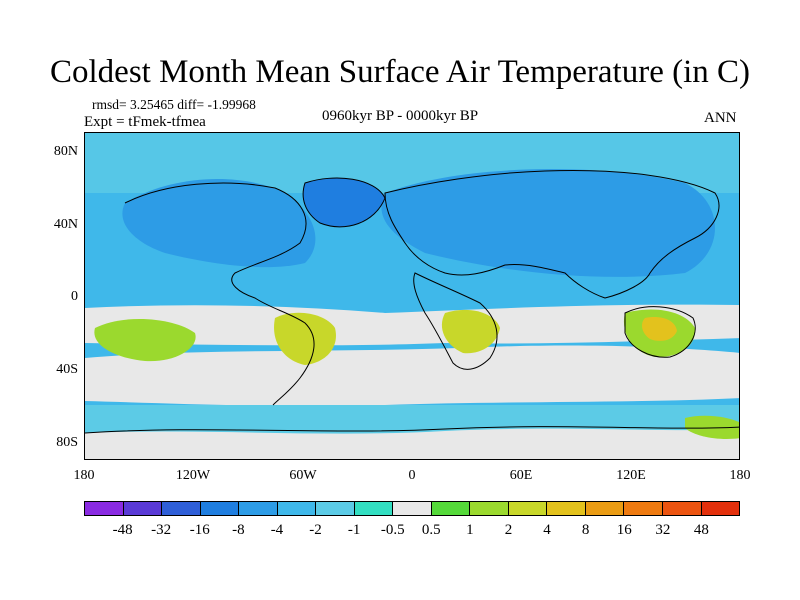  I want to click on lat-label-40n: 40N, so click(65, 224).